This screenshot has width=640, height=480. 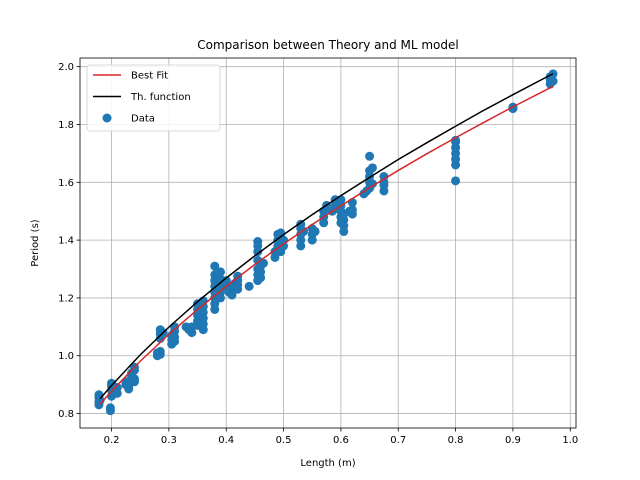 I want to click on x-tick-label: 0.8, so click(x=456, y=440).